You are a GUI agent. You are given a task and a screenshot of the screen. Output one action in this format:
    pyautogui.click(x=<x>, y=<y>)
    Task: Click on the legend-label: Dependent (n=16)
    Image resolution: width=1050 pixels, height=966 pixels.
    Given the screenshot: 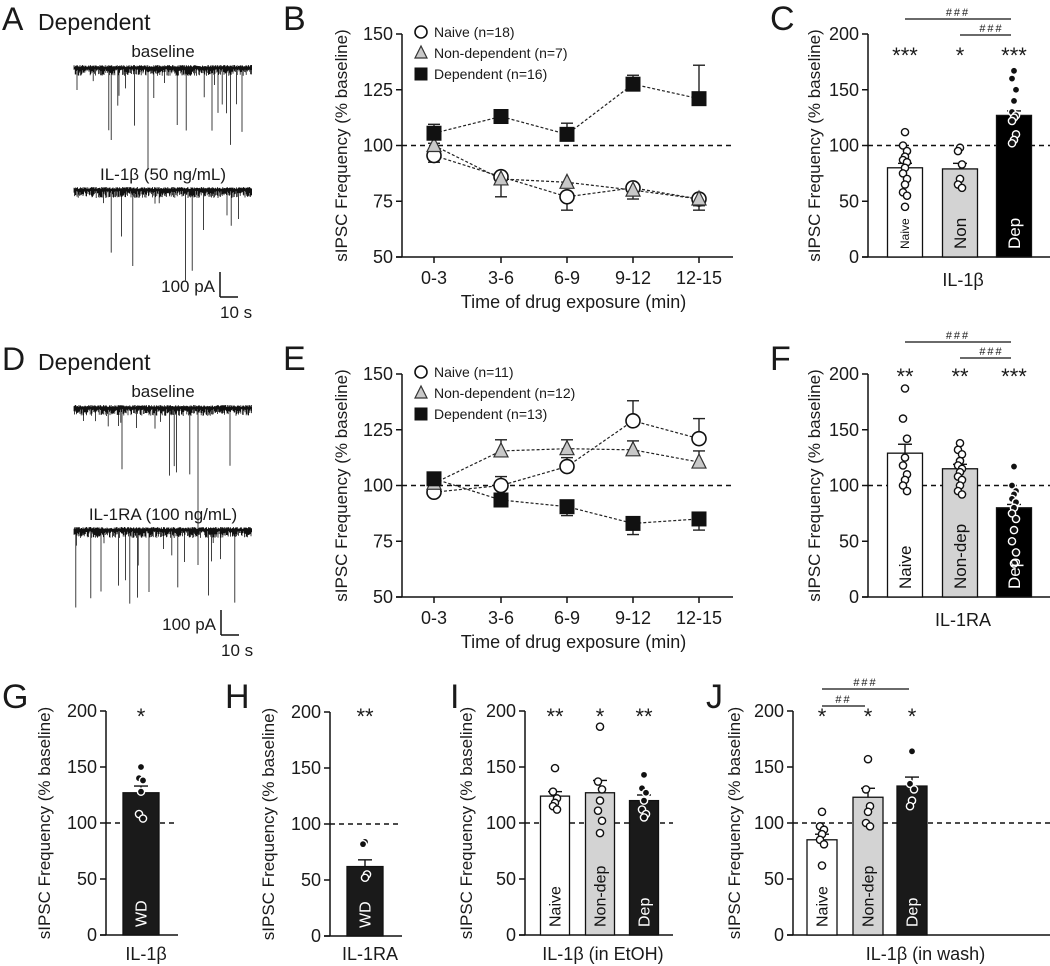 What is the action you would take?
    pyautogui.click(x=490, y=74)
    